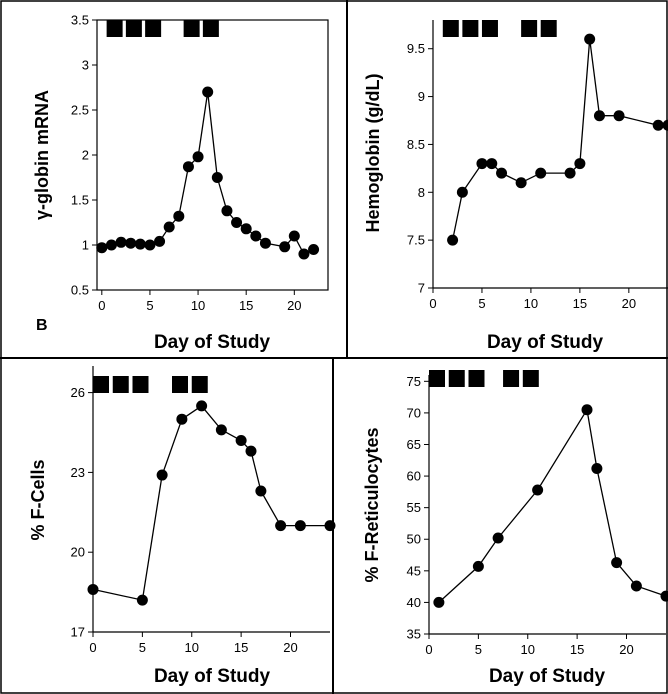 This screenshot has width=668, height=694. Describe the element at coordinates (421, 96) in the screenshot. I see `y-tick-label: 9` at that location.